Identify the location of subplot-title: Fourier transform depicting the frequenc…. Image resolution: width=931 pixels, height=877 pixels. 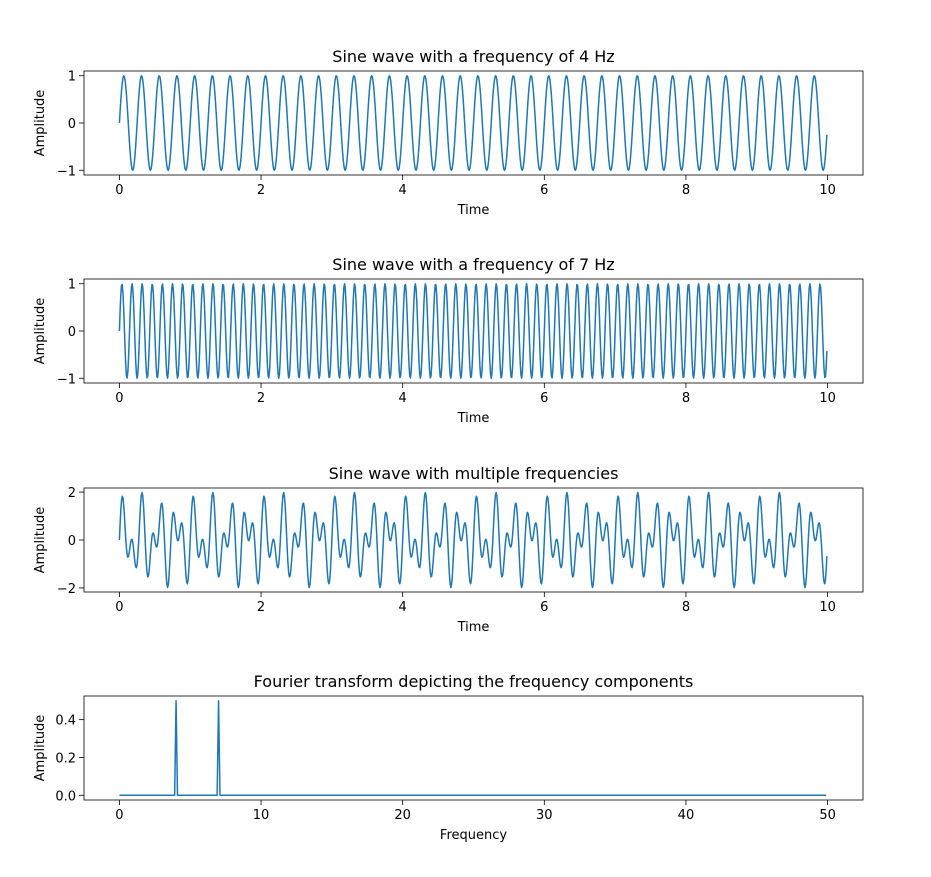
(474, 681).